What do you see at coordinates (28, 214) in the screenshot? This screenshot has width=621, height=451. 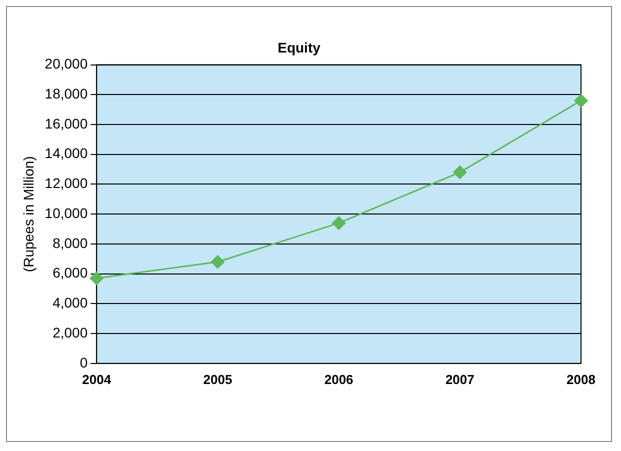 I see `y-axis-title: (Rupees in Million)` at bounding box center [28, 214].